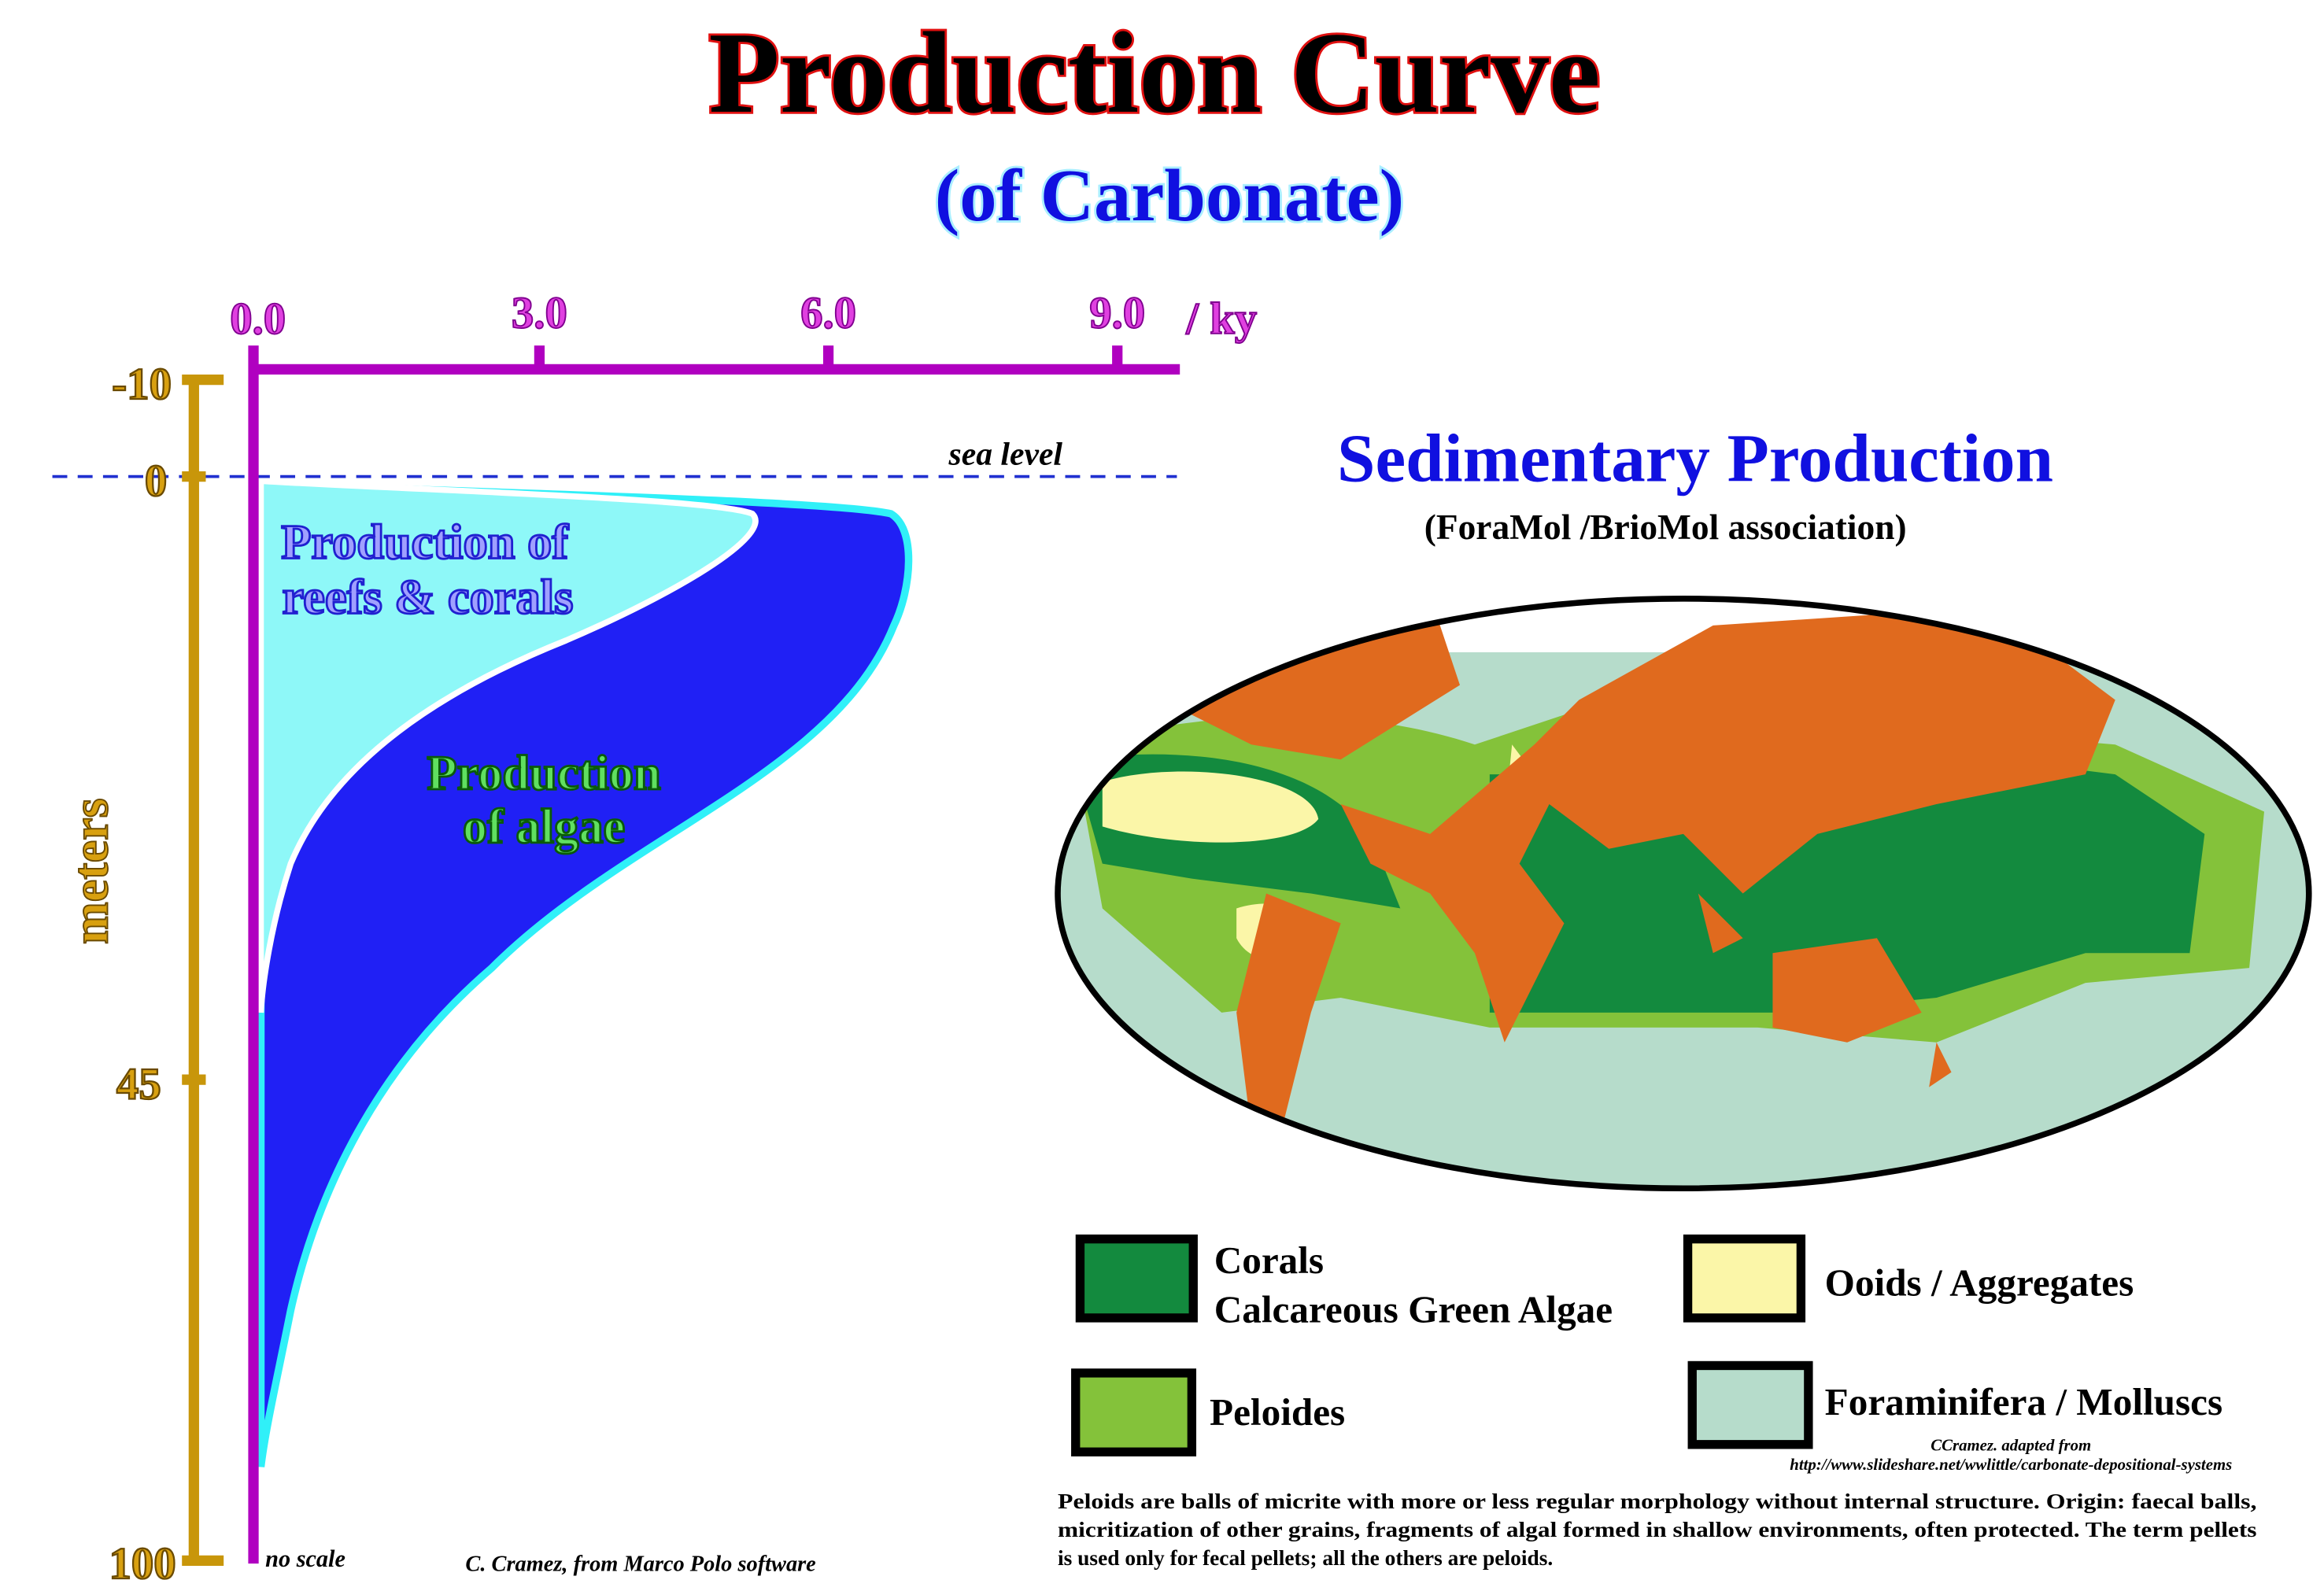 The height and width of the screenshot is (1580, 2324). Describe the element at coordinates (156, 481) in the screenshot. I see `depth-tick-label: 0` at that location.